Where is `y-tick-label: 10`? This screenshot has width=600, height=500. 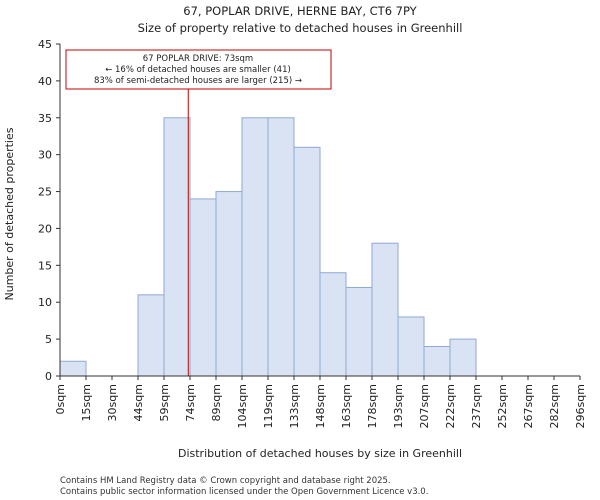
y-tick-label: 10 is located at coordinates (45, 302).